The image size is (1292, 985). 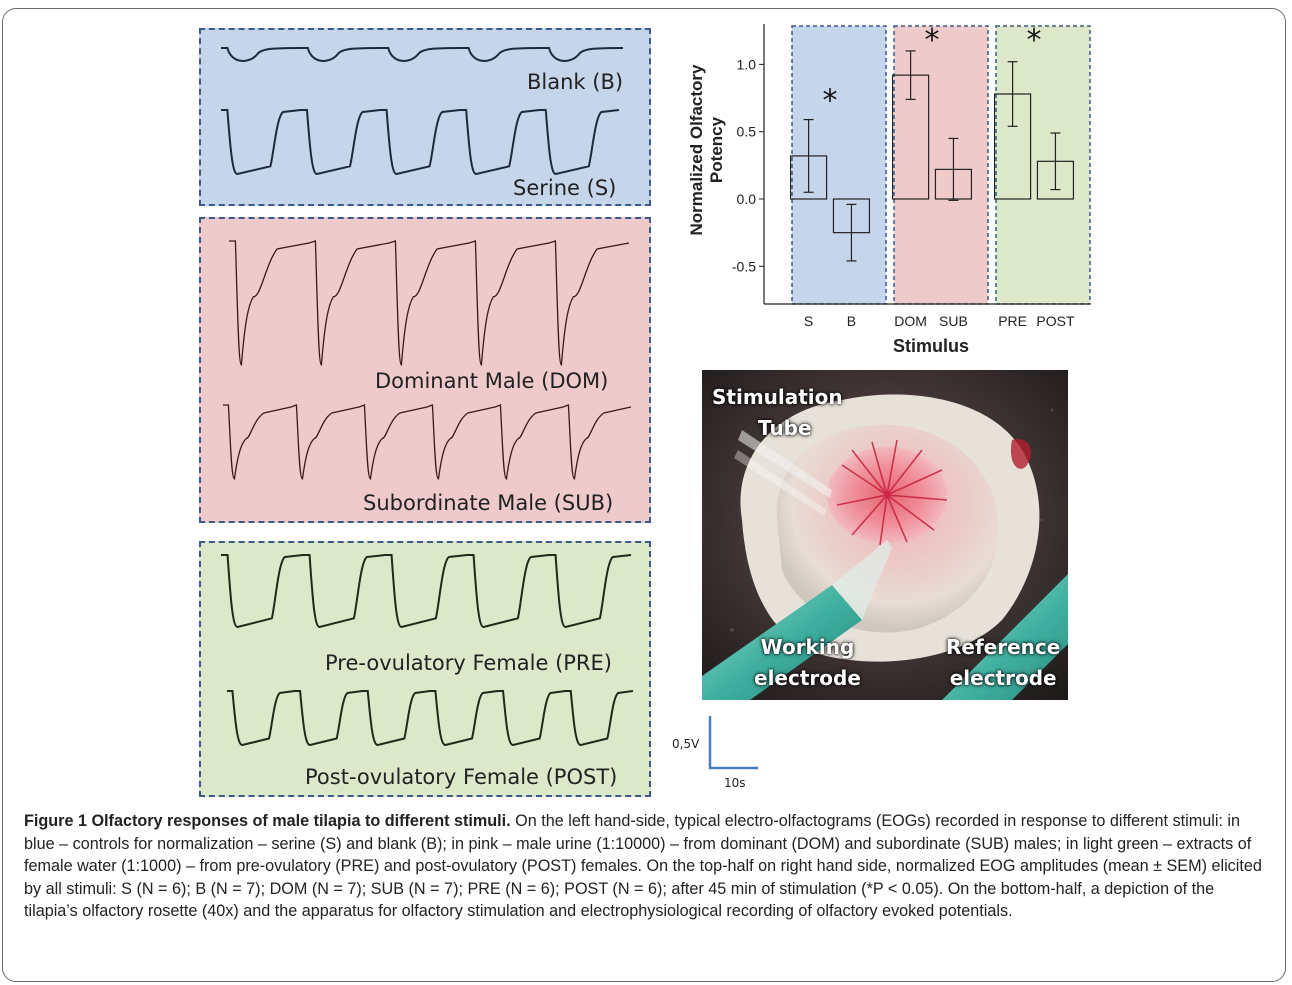 I want to click on eog-traces-male, so click(x=427, y=360).